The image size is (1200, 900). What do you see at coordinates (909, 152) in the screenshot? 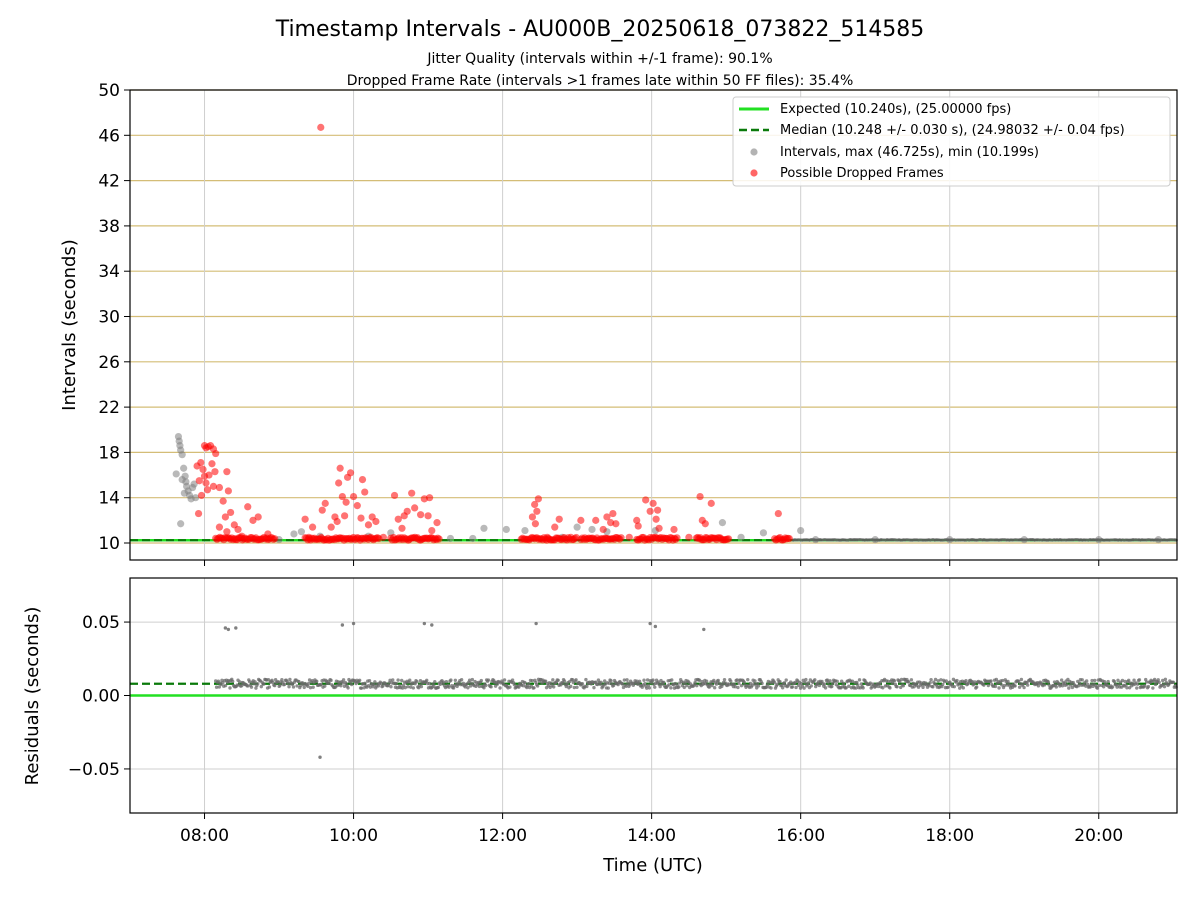
I see `legend-intervals-label: Intervals, max (46.725s), min (10.199s)` at bounding box center [909, 152].